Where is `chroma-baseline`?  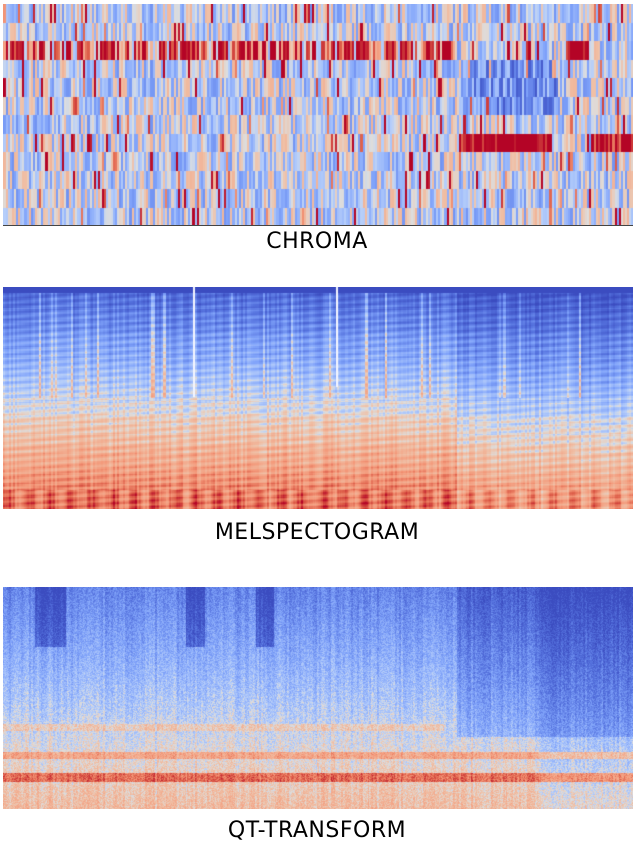 chroma-baseline is located at coordinates (318, 225).